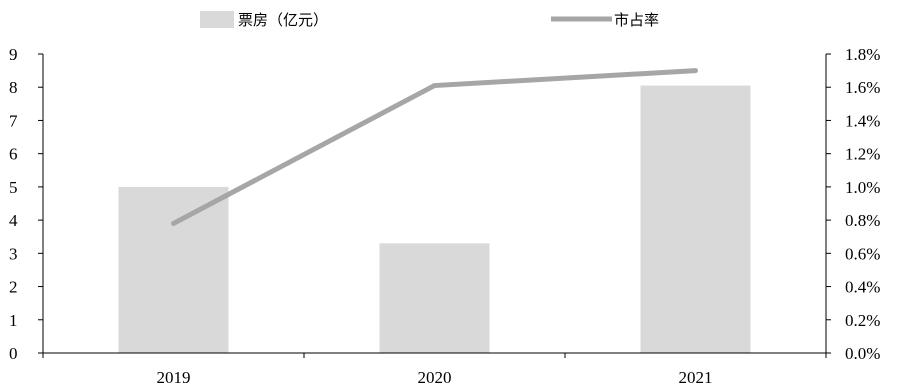 The image size is (901, 387). Describe the element at coordinates (13, 87) in the screenshot. I see `y-left-tick-label: 8` at that location.